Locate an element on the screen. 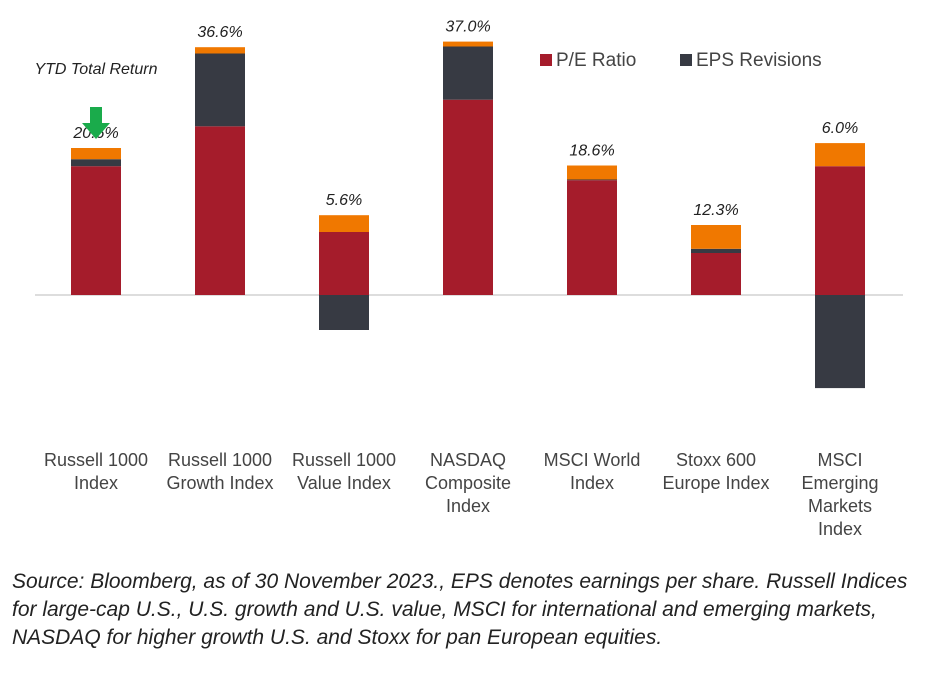  legend-label: EPS Revisions is located at coordinates (759, 60).